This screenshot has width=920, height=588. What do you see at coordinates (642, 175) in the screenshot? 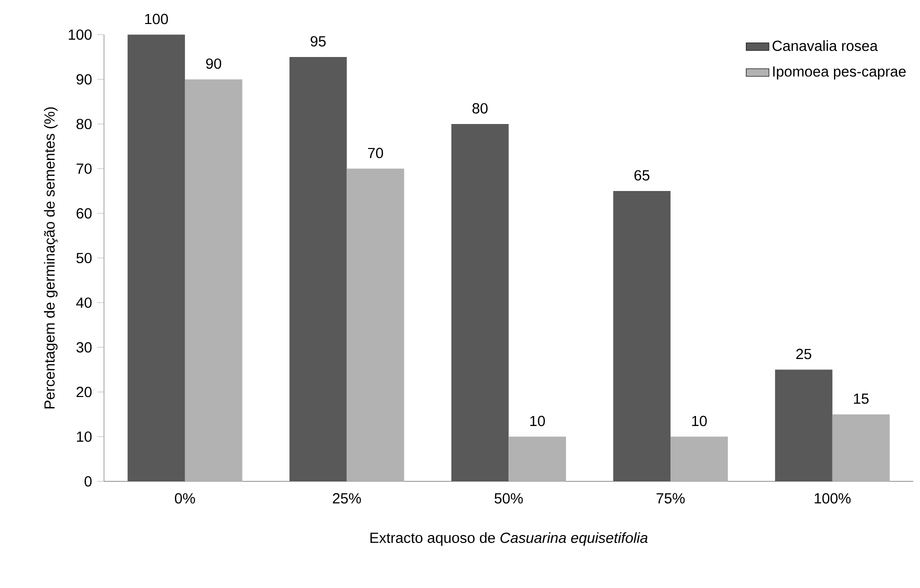
I see `data-label: 65` at bounding box center [642, 175].